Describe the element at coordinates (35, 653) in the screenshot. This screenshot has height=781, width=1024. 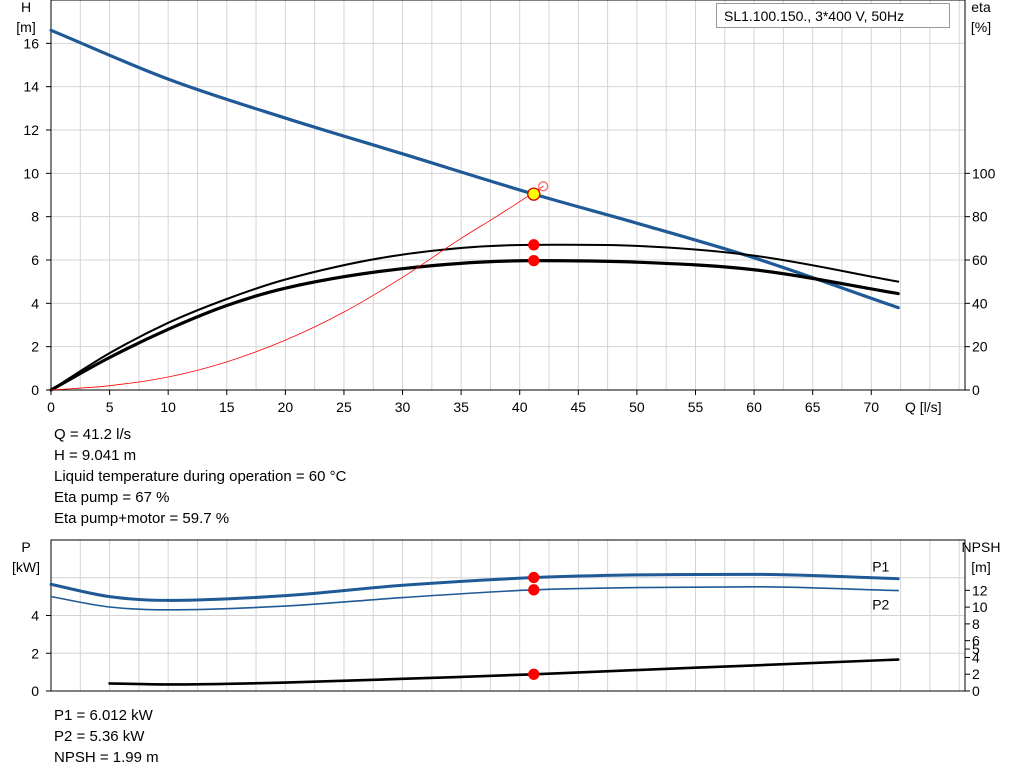
I see `power-npsh-ytick-label-left: 2` at that location.